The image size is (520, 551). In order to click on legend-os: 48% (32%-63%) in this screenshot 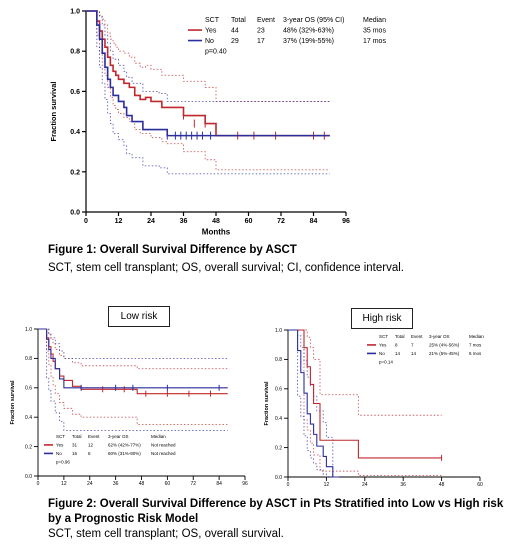, I will do `click(308, 31)`.